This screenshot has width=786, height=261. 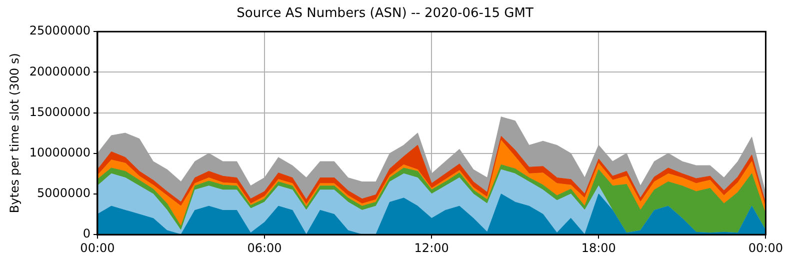 I want to click on y-tick-label: 20000000, so click(x=59, y=71).